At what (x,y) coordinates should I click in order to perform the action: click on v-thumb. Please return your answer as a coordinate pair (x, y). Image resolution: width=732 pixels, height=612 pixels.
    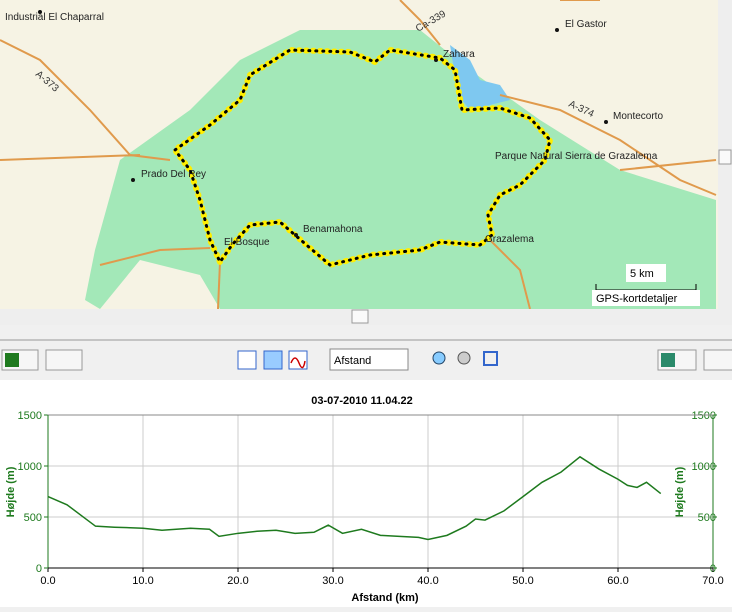
    Looking at the image, I should click on (725, 157).